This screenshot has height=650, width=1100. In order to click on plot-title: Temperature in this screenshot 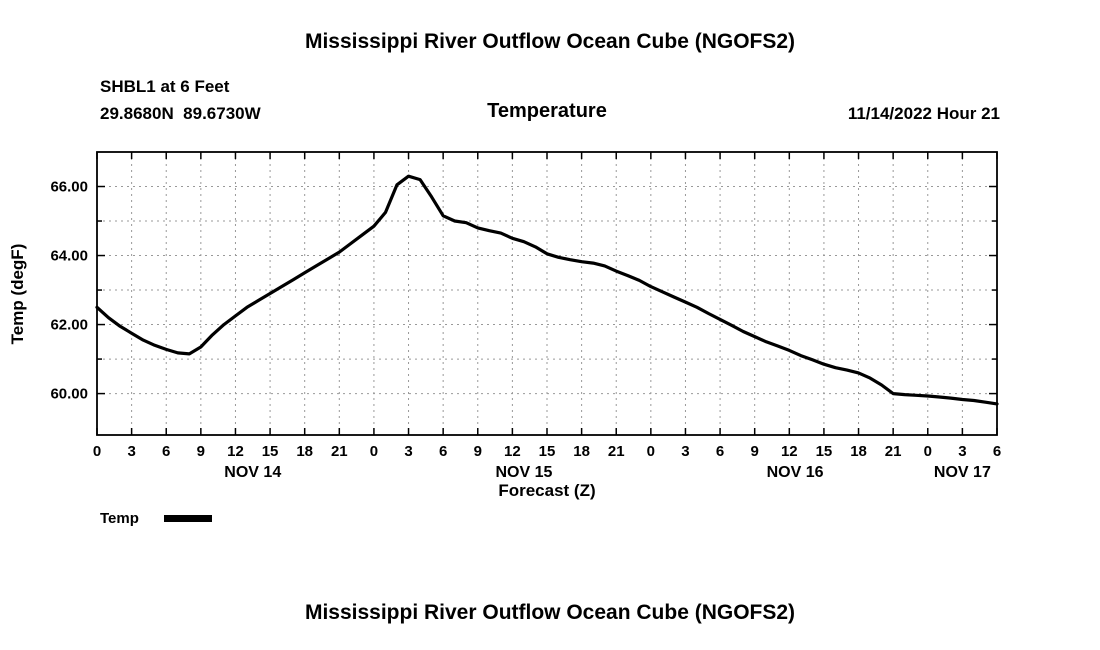, I will do `click(547, 111)`.